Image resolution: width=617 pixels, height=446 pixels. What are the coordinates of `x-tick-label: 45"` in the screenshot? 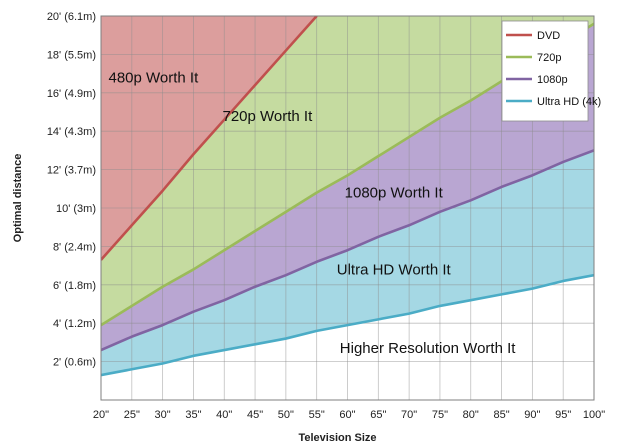 It's located at (255, 415).